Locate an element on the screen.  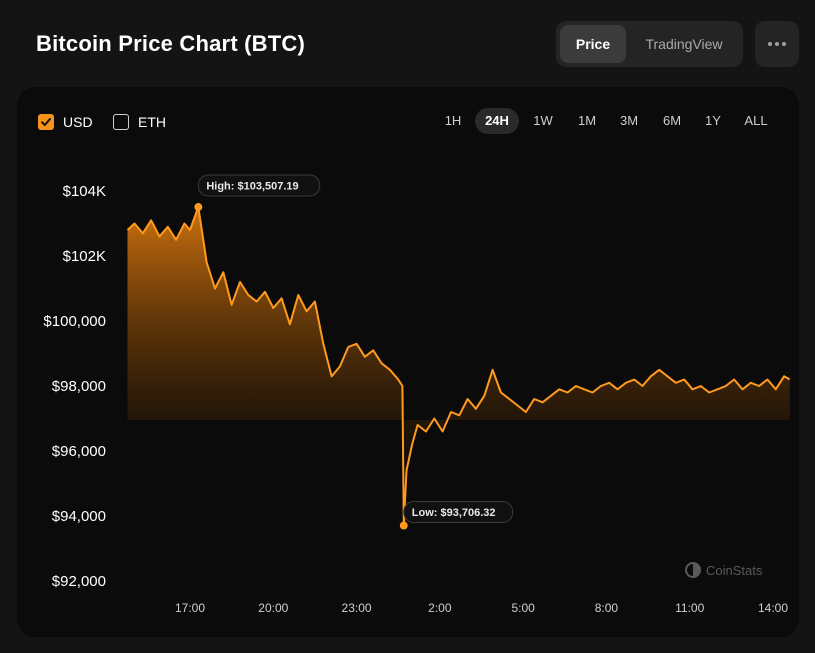
range-3m-button: 3M is located at coordinates (629, 120).